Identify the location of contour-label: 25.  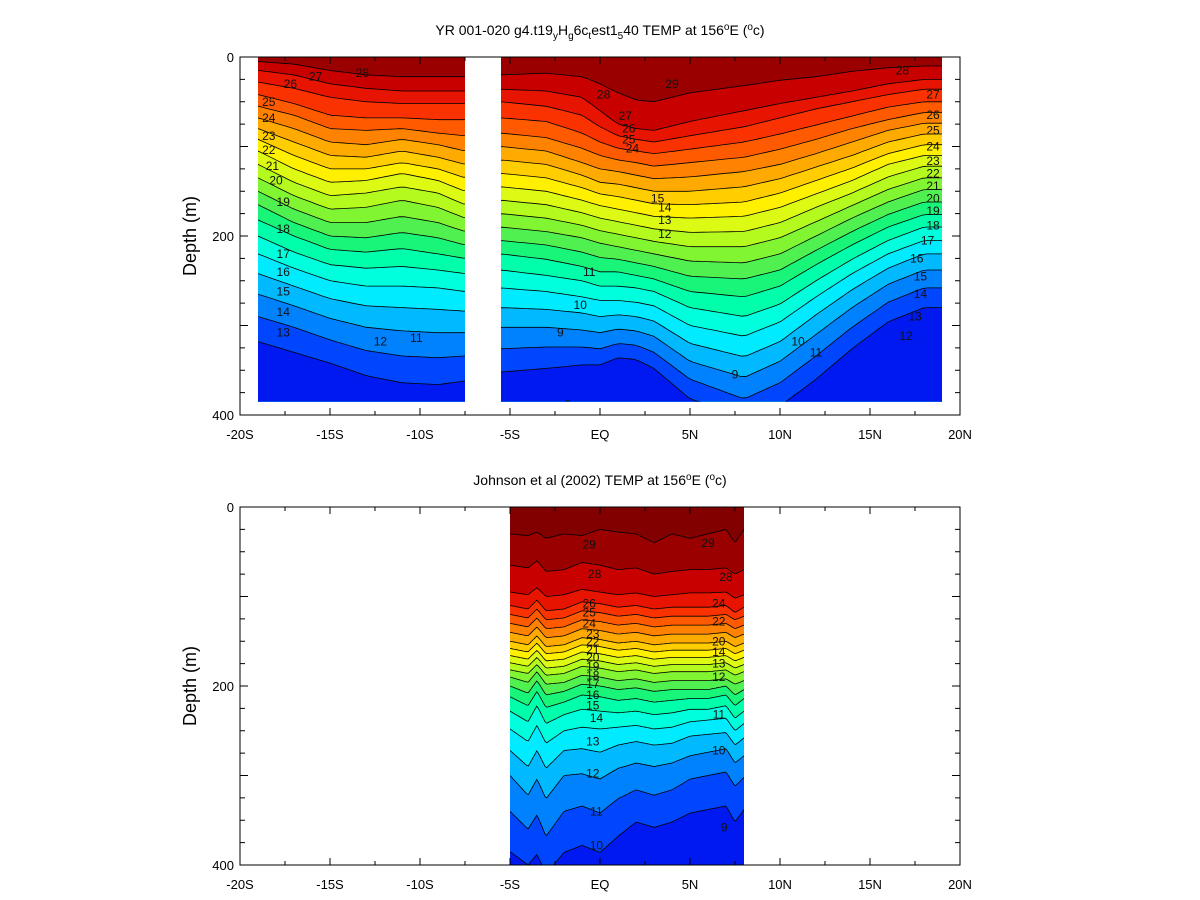
(629, 139).